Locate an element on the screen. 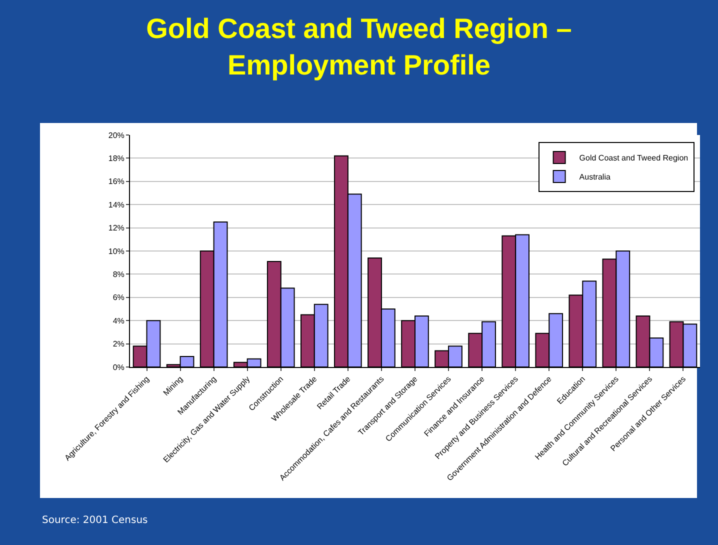 The height and width of the screenshot is (545, 718). legend-label: Australia is located at coordinates (595, 177).